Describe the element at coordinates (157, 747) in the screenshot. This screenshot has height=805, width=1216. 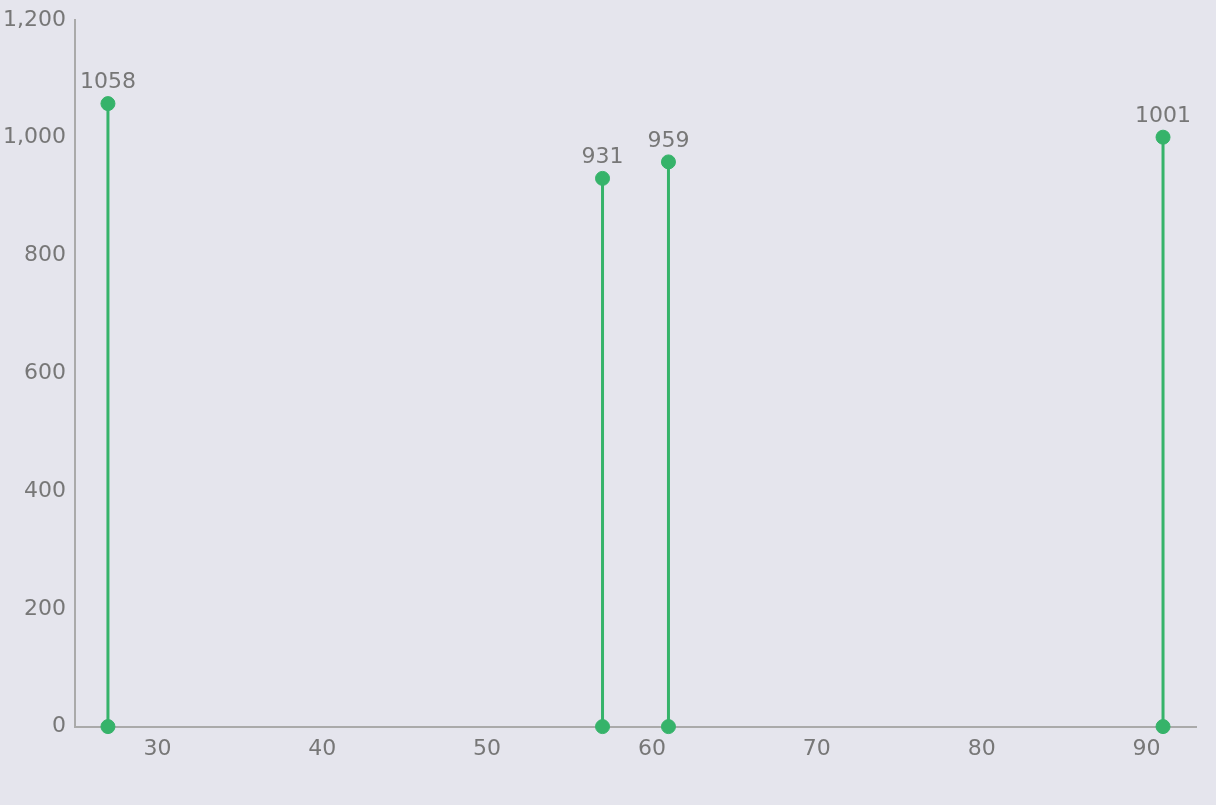
I see `x-tick-label: 30` at that location.